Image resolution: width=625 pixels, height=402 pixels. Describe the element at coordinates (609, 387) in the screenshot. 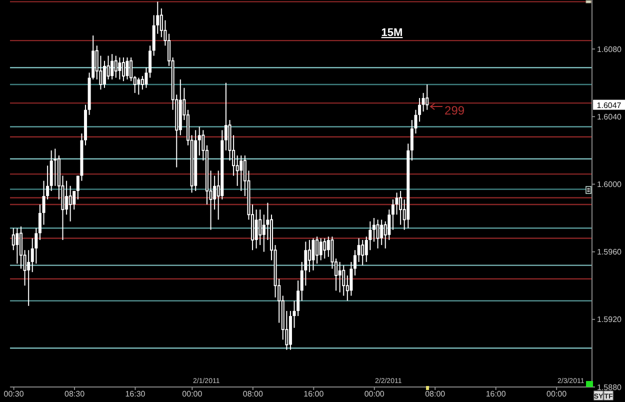

I see `y-tick-label: 1.5880` at that location.